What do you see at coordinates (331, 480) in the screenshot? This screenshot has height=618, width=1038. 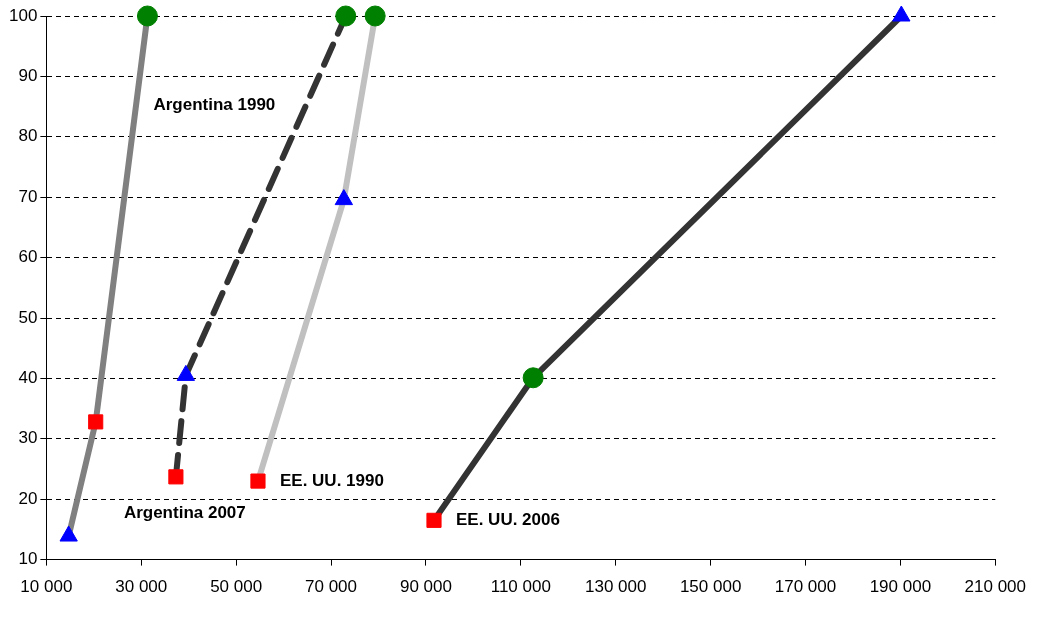 I see `annotation: EE. UU. 1990` at bounding box center [331, 480].